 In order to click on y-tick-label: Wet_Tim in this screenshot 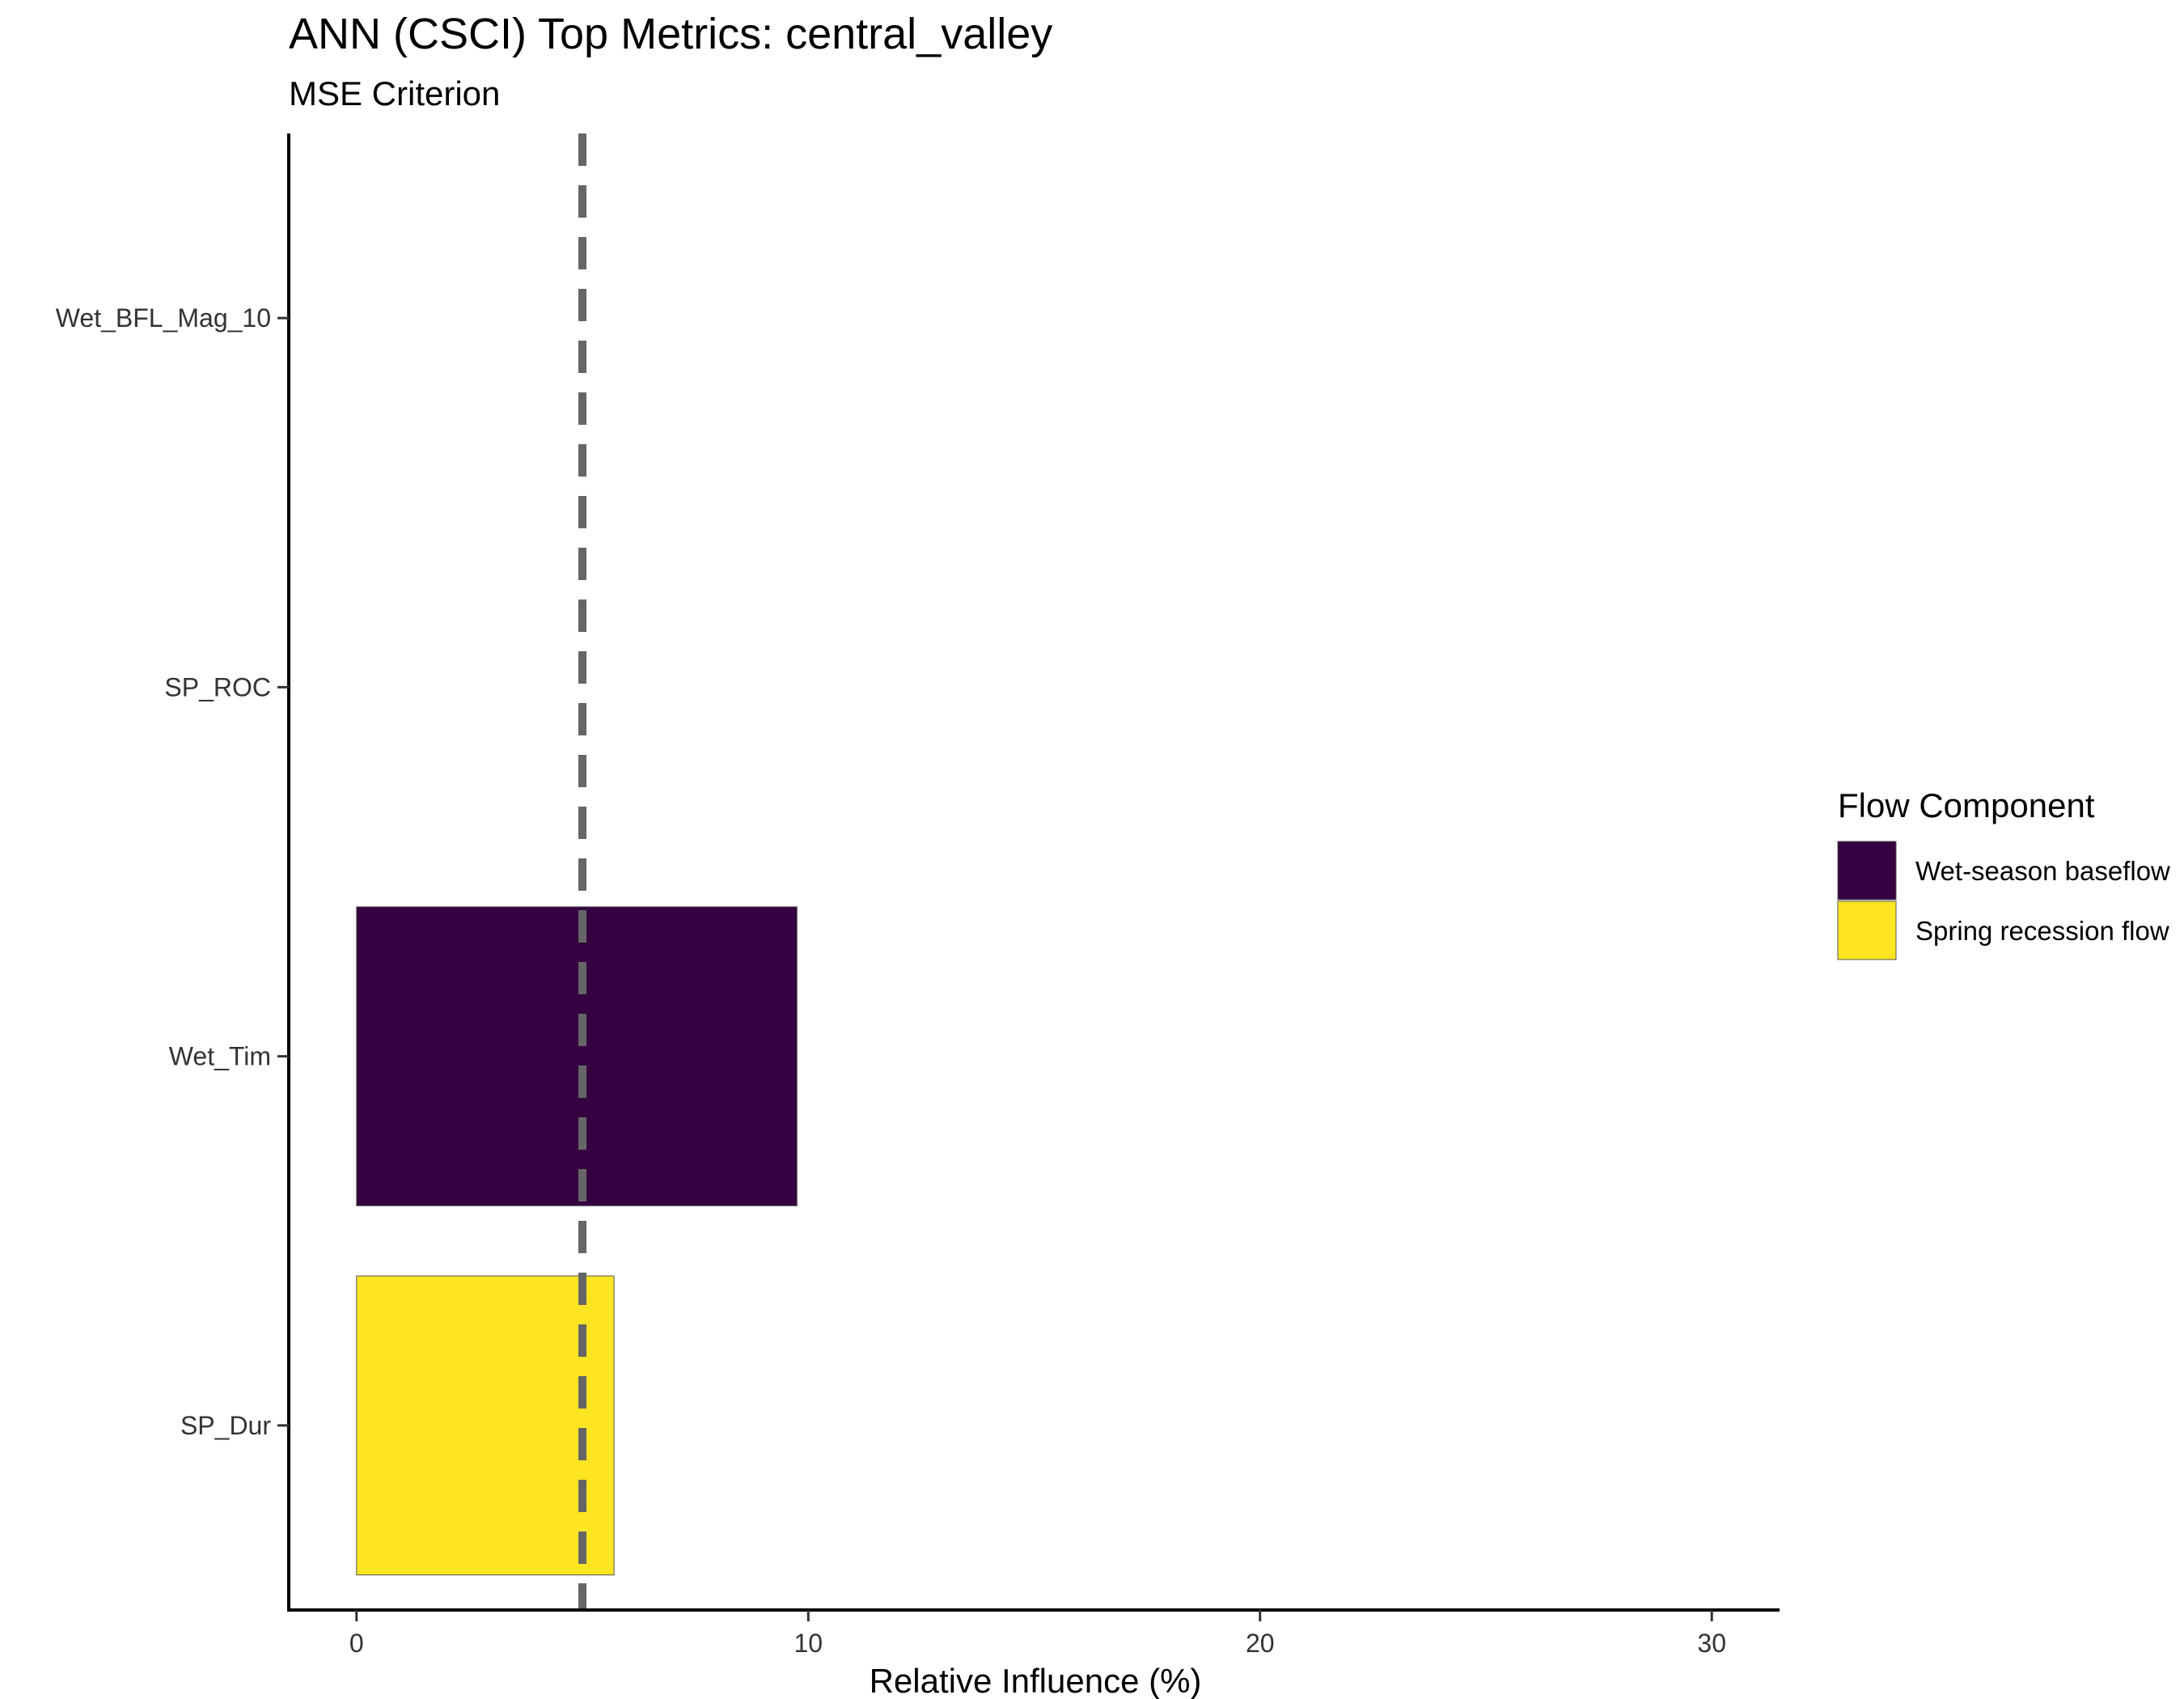, I will do `click(220, 1056)`.